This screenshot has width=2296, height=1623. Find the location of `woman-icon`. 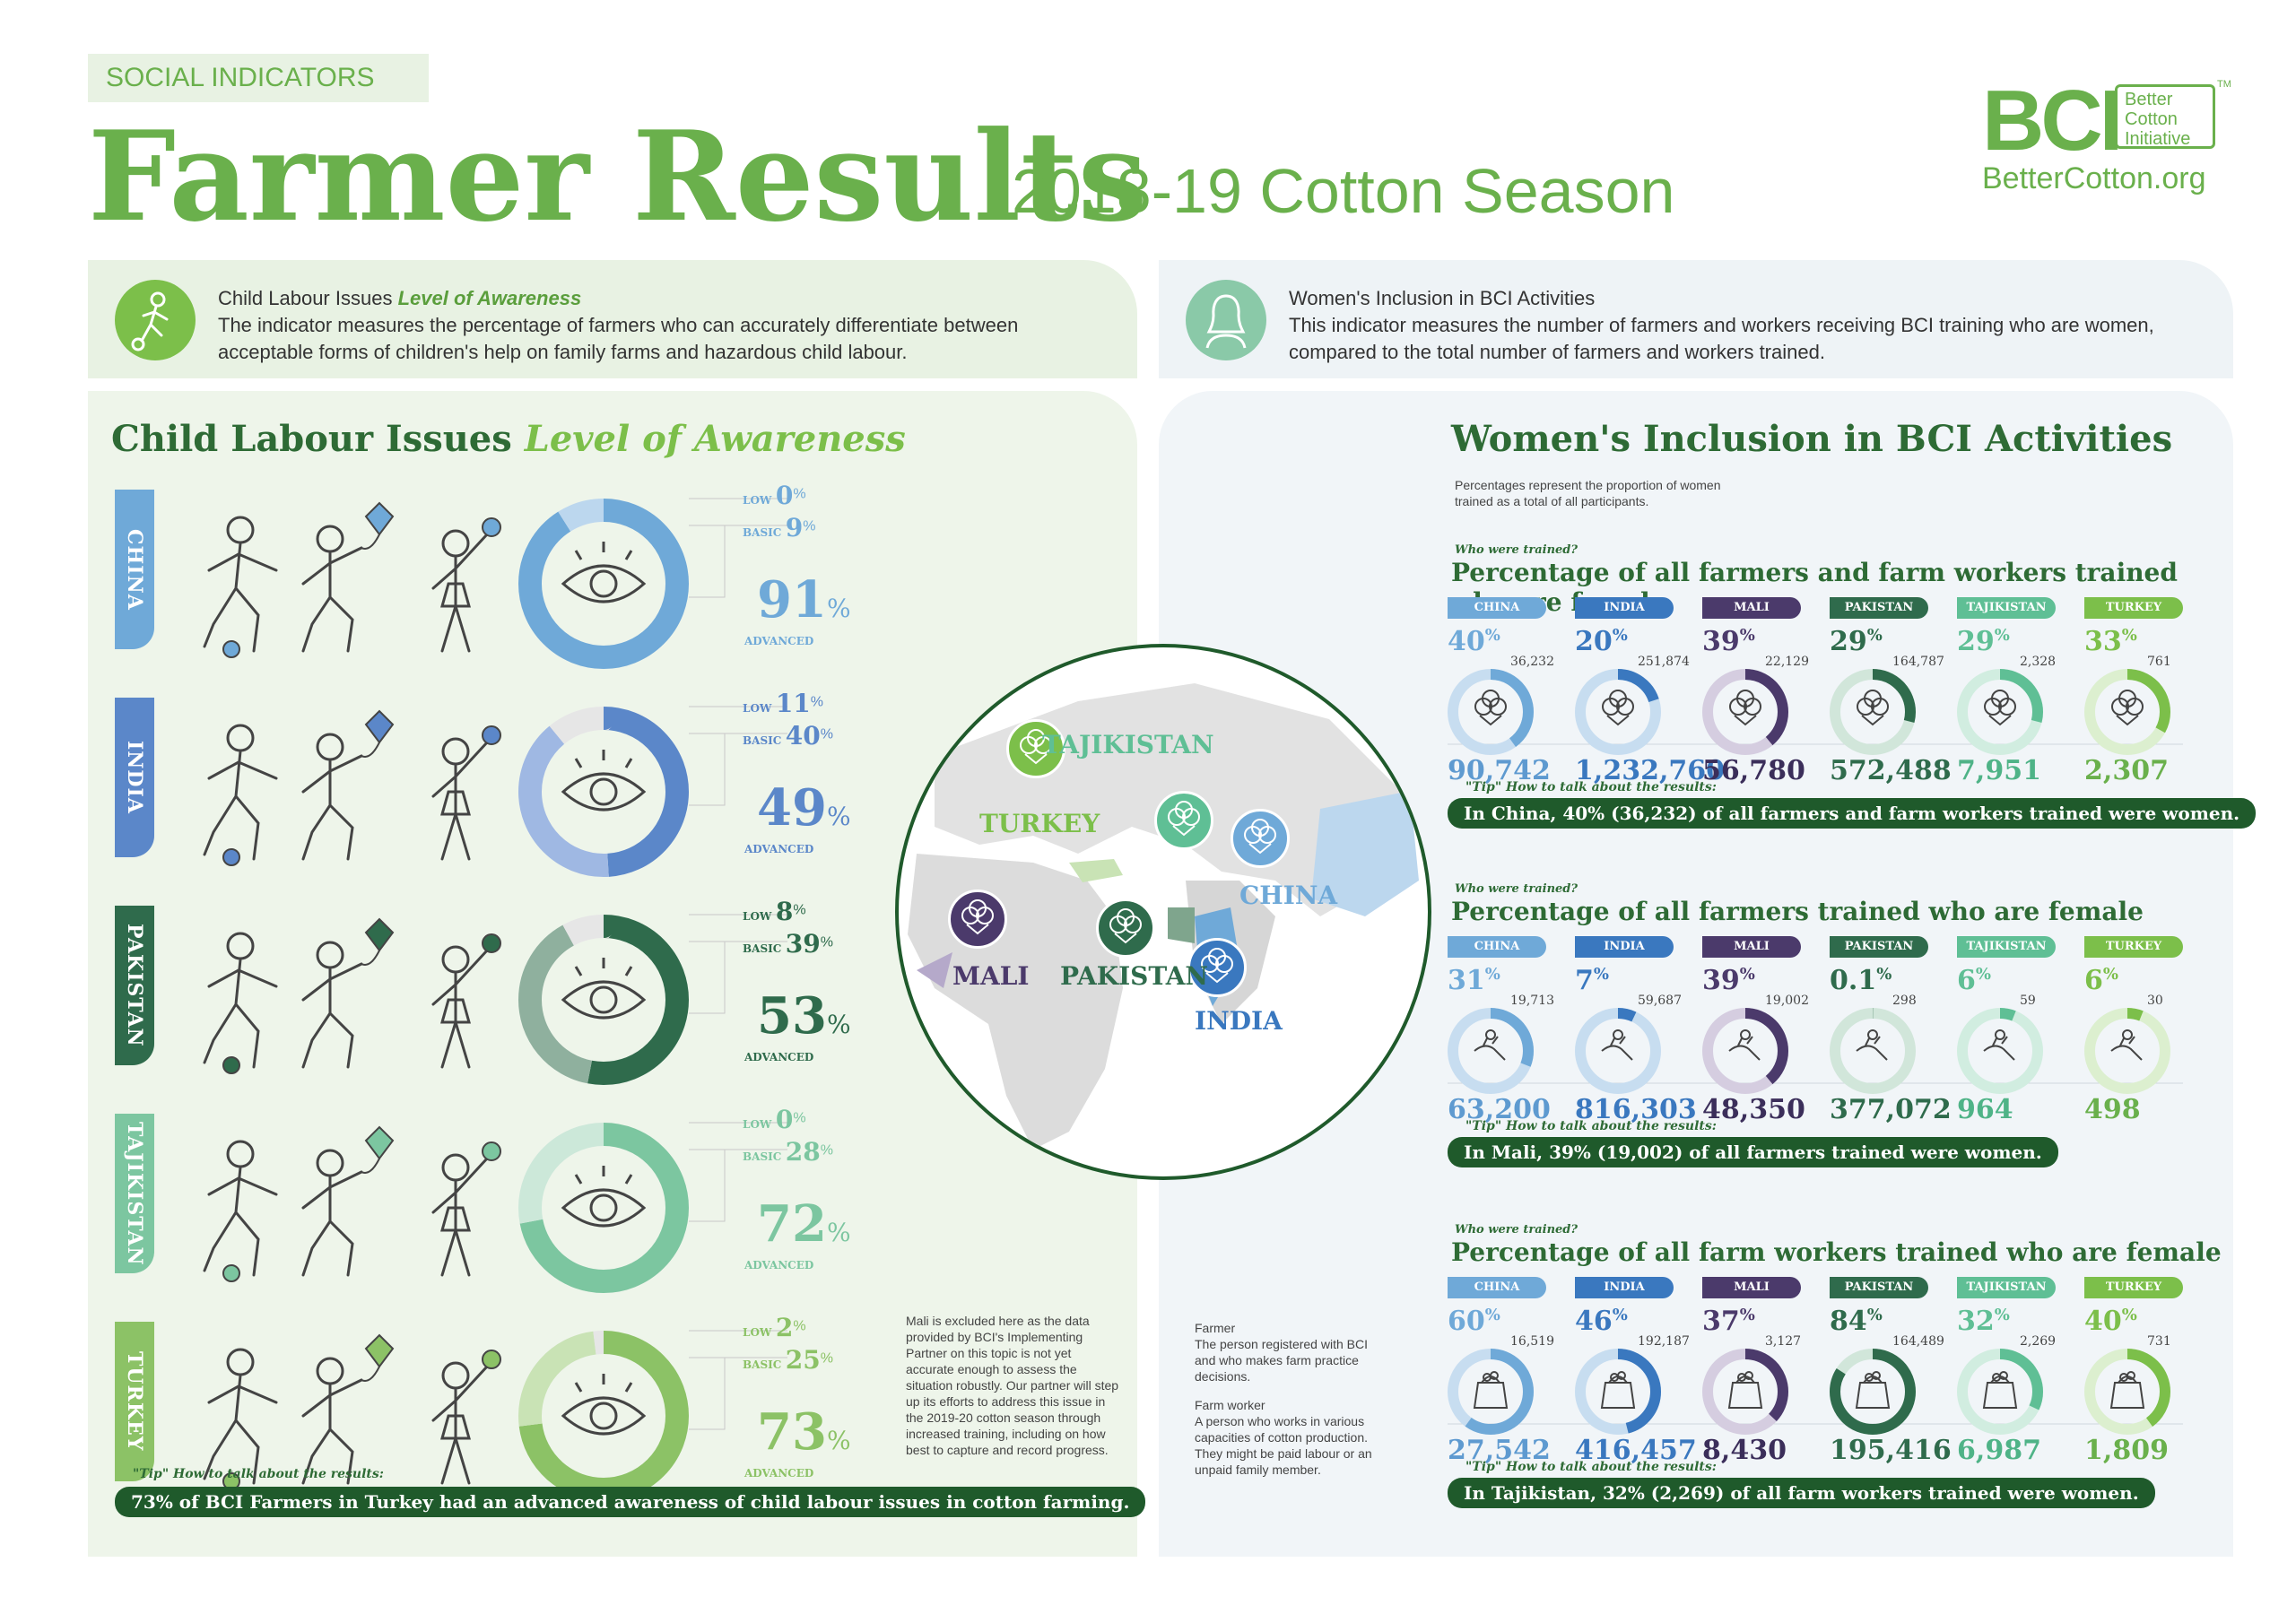

woman-icon is located at coordinates (1226, 320).